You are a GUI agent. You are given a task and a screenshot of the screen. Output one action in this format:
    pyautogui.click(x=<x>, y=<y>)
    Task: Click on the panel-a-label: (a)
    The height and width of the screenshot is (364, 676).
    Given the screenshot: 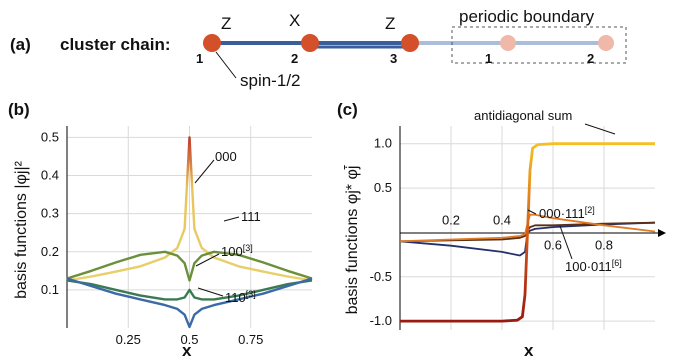 What is the action you would take?
    pyautogui.click(x=20, y=44)
    